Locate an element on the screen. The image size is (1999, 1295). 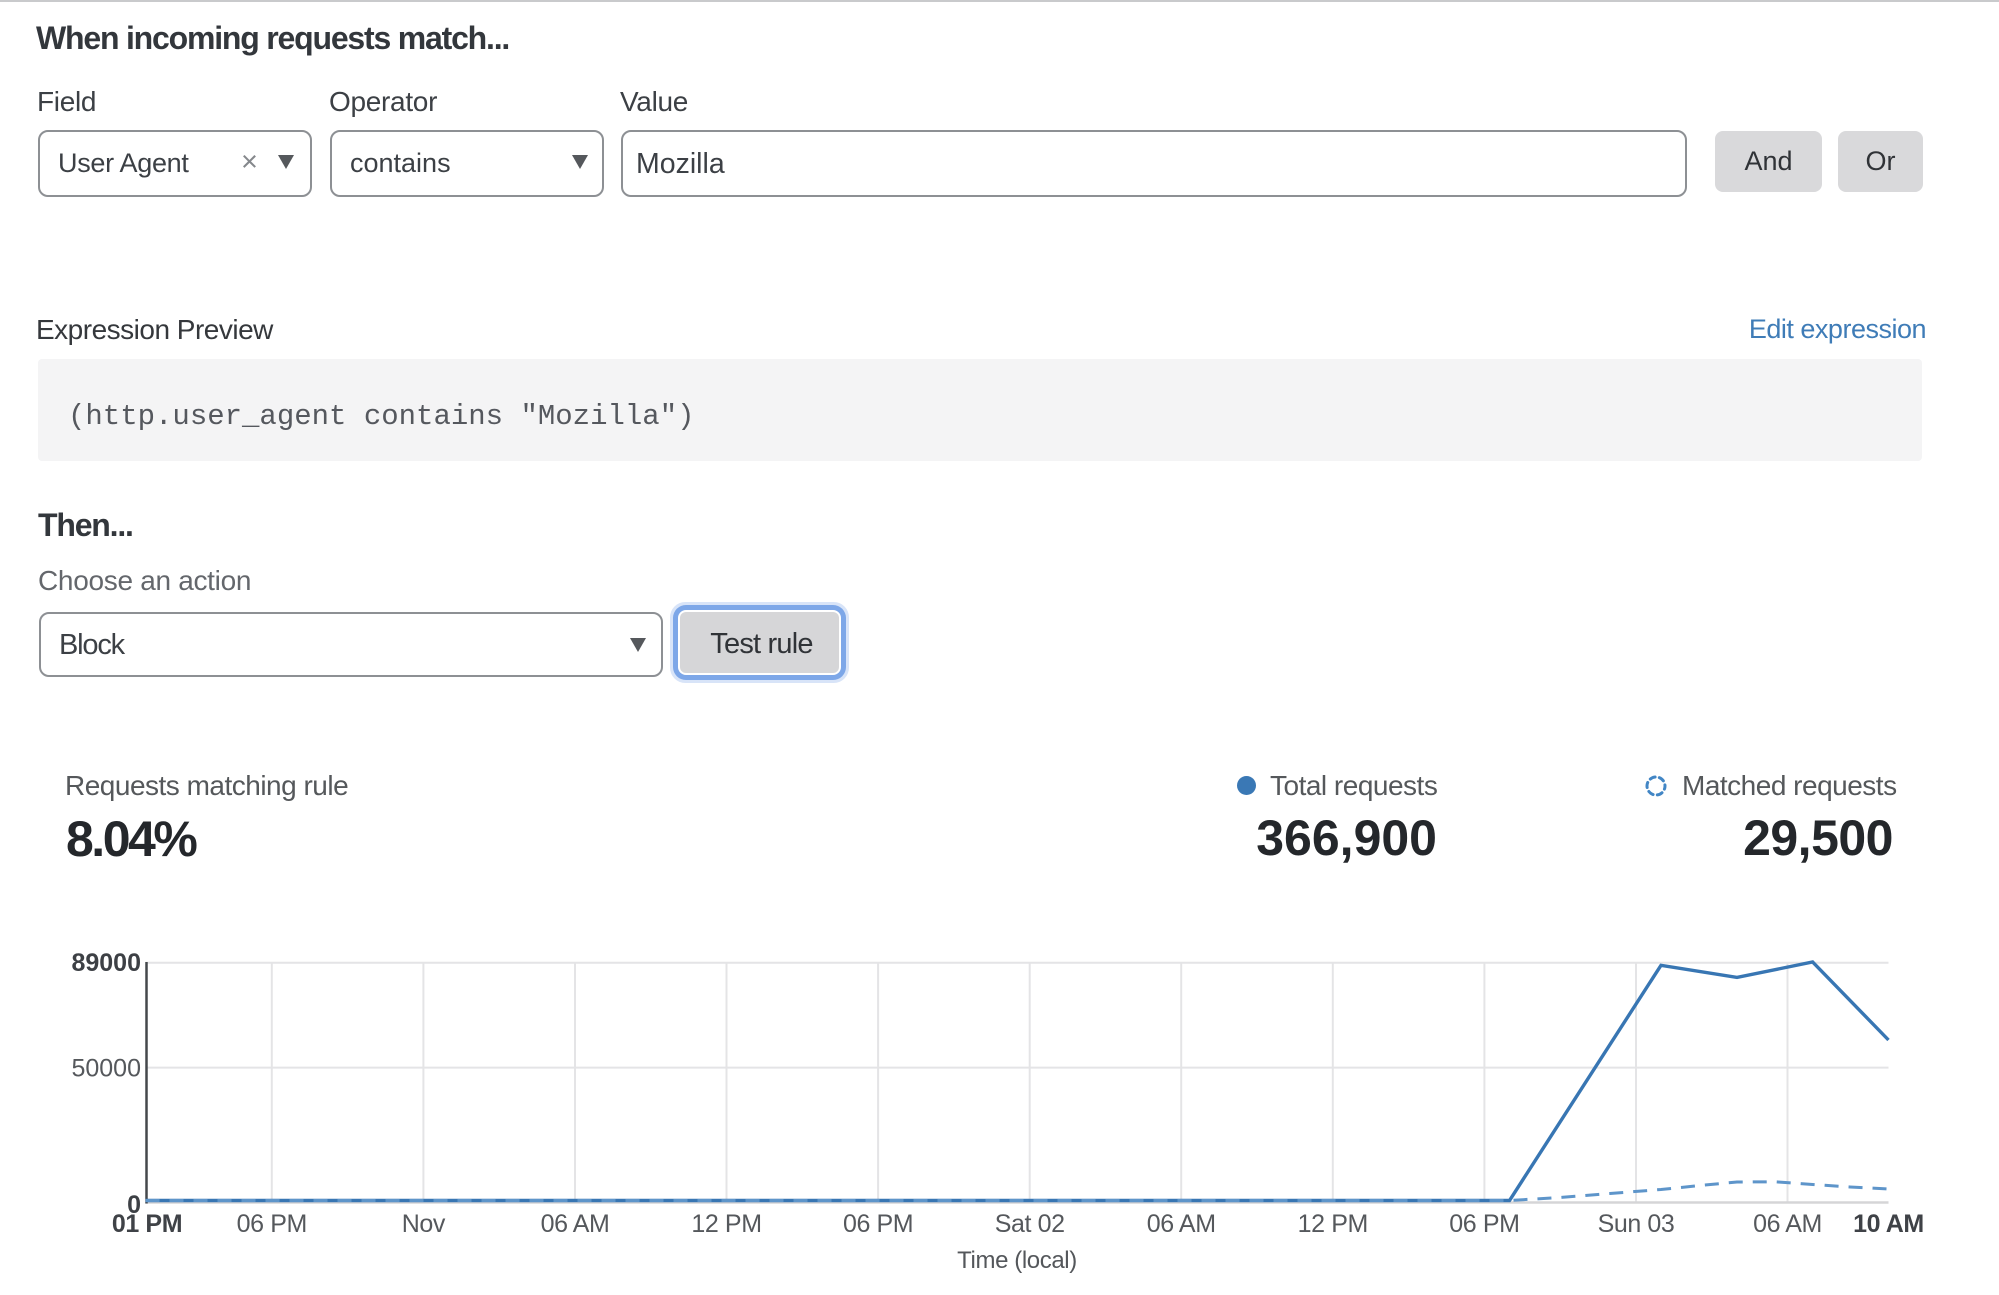
svg-text: 50000 is located at coordinates (106, 1069).